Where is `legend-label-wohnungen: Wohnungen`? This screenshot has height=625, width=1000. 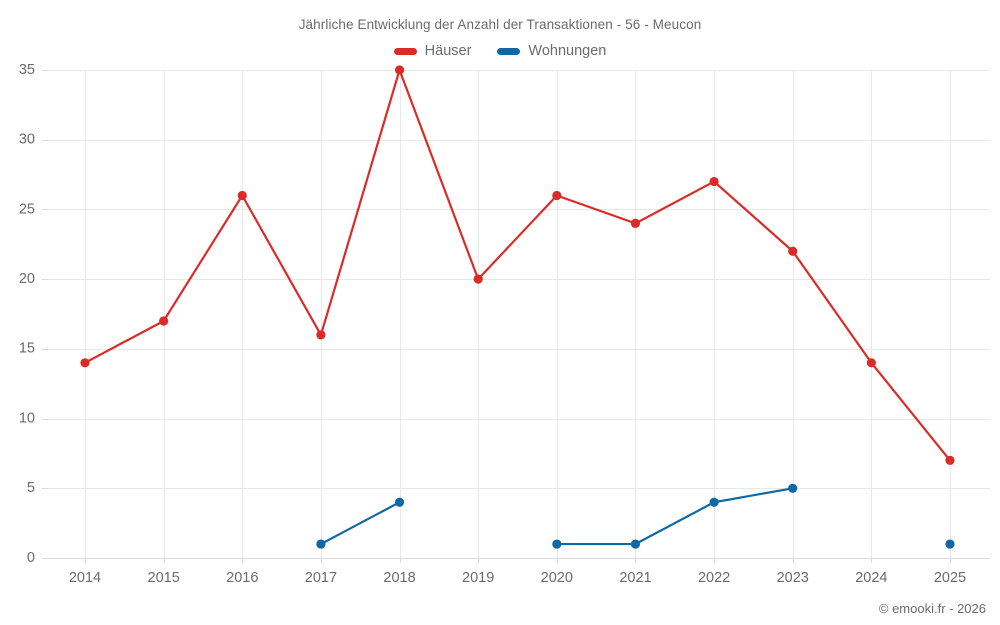 legend-label-wohnungen: Wohnungen is located at coordinates (567, 51).